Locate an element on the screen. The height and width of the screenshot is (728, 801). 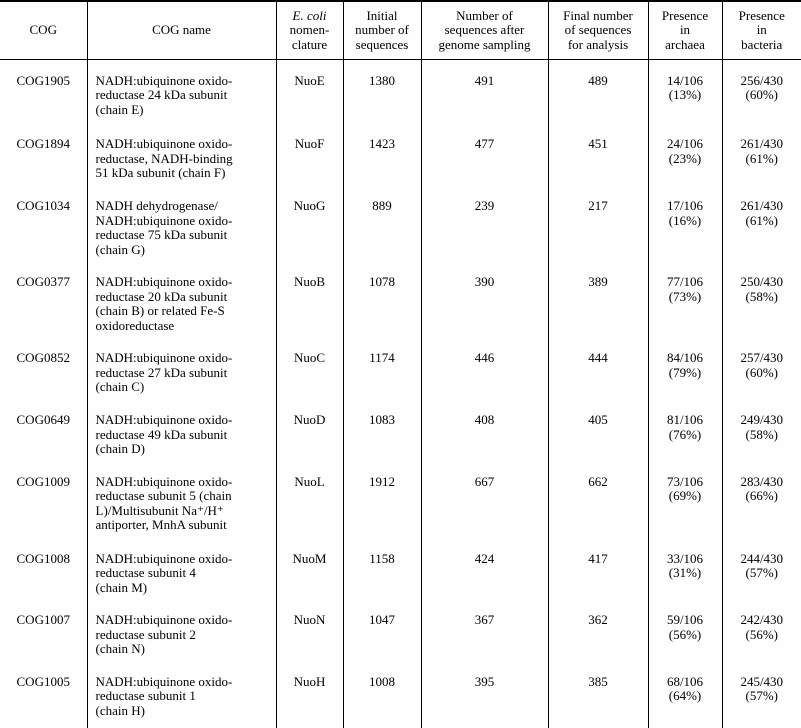
cell-line: 491 is located at coordinates (484, 80).